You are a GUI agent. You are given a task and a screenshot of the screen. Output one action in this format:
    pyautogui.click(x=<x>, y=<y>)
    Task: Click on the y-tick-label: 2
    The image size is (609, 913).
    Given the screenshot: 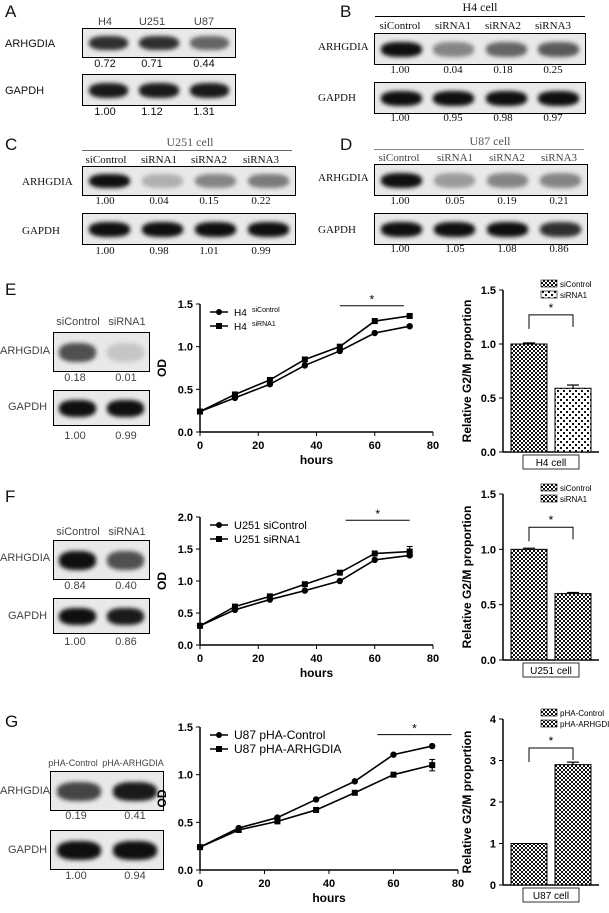 What is the action you would take?
    pyautogui.click(x=493, y=803)
    